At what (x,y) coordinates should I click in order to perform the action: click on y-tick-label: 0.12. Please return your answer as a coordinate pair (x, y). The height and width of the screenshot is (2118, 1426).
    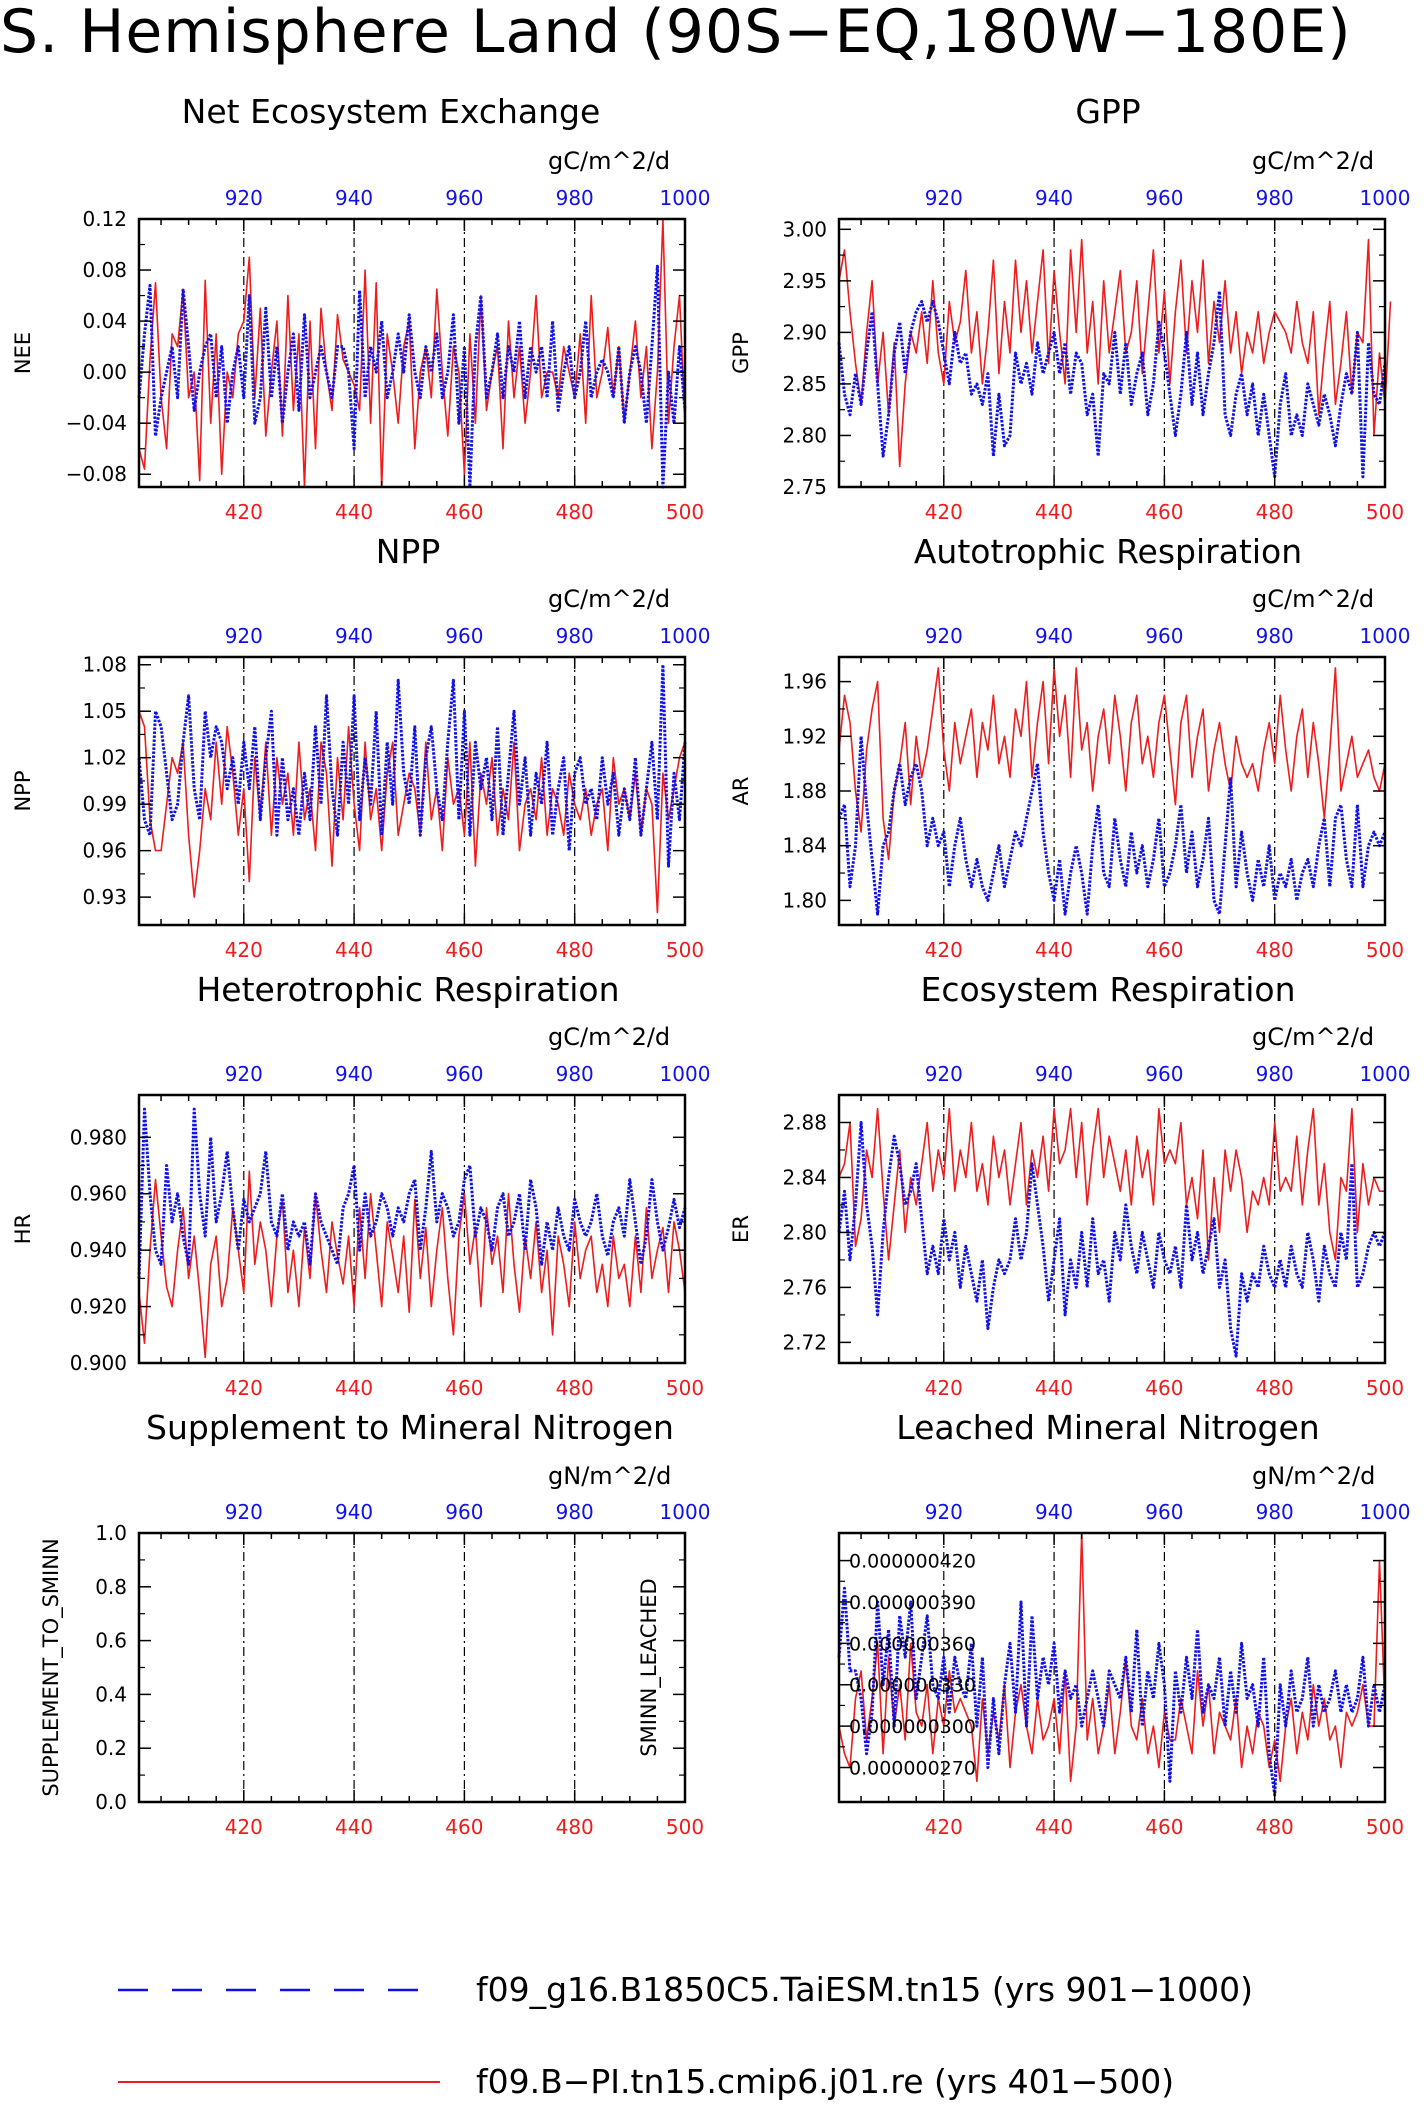
    Looking at the image, I should click on (104, 219).